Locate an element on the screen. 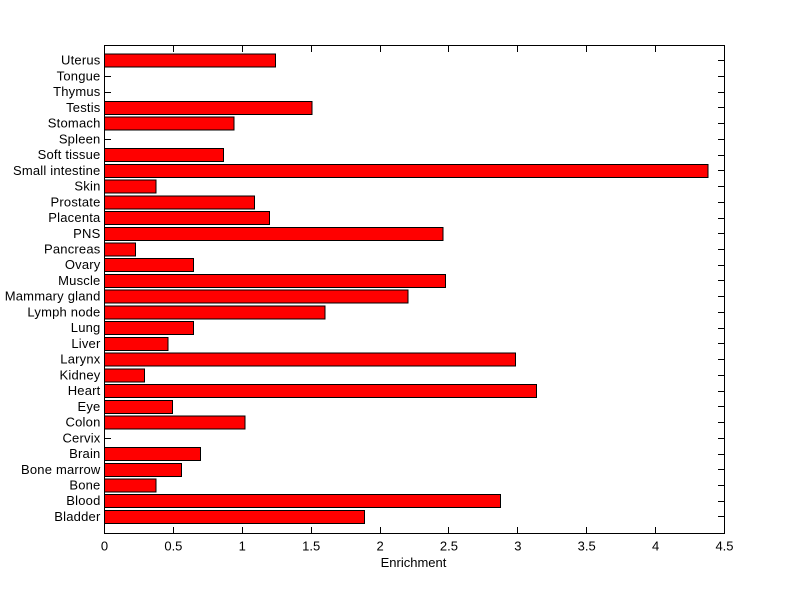 This screenshot has width=800, height=599. svg-text: Stomach is located at coordinates (74, 123).